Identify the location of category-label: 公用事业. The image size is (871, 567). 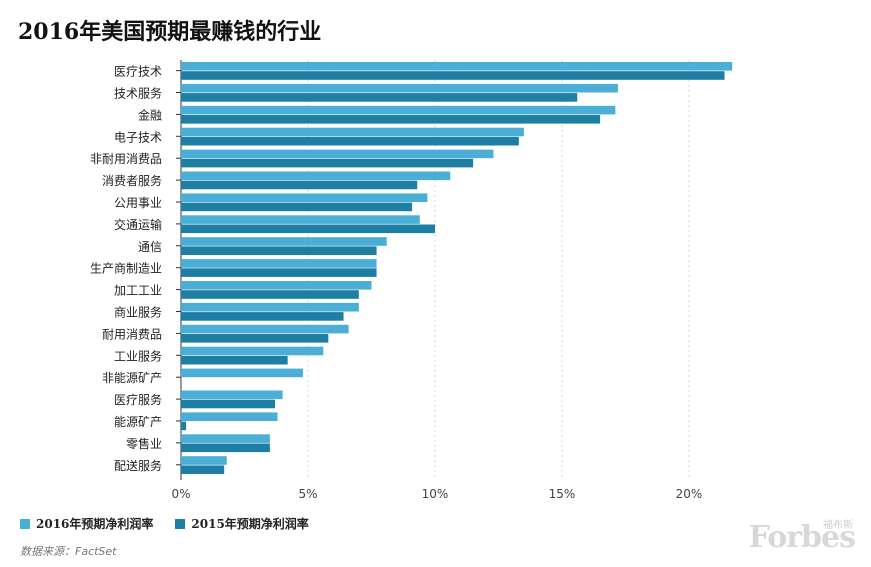
(138, 203).